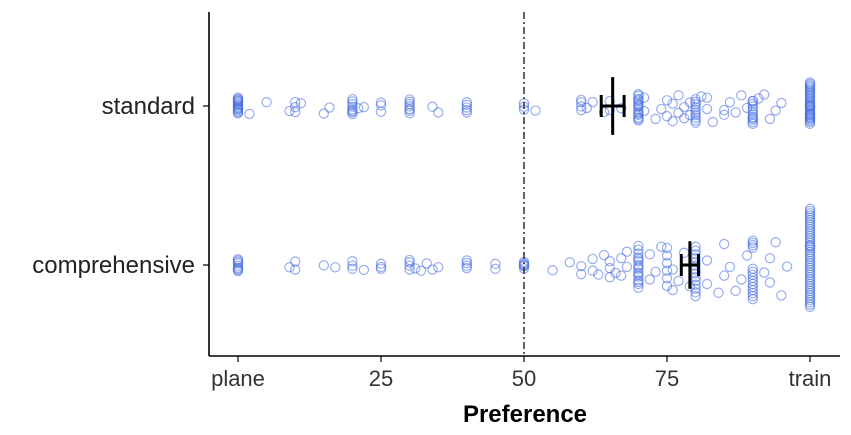  What do you see at coordinates (238, 378) in the screenshot?
I see `x-tick-label: plane` at bounding box center [238, 378].